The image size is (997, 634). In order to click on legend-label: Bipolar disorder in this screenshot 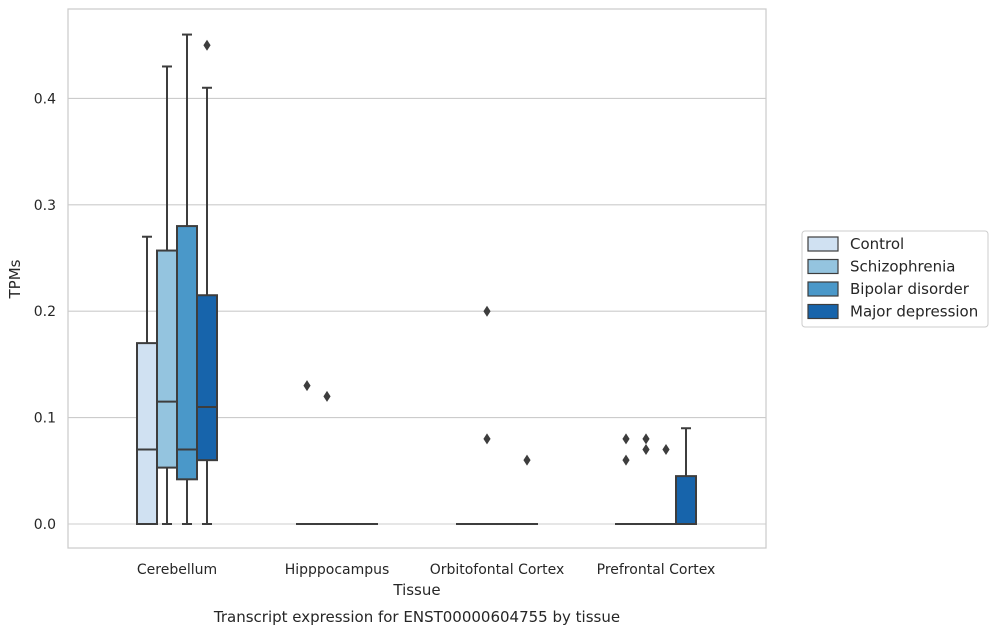, I will do `click(910, 289)`.